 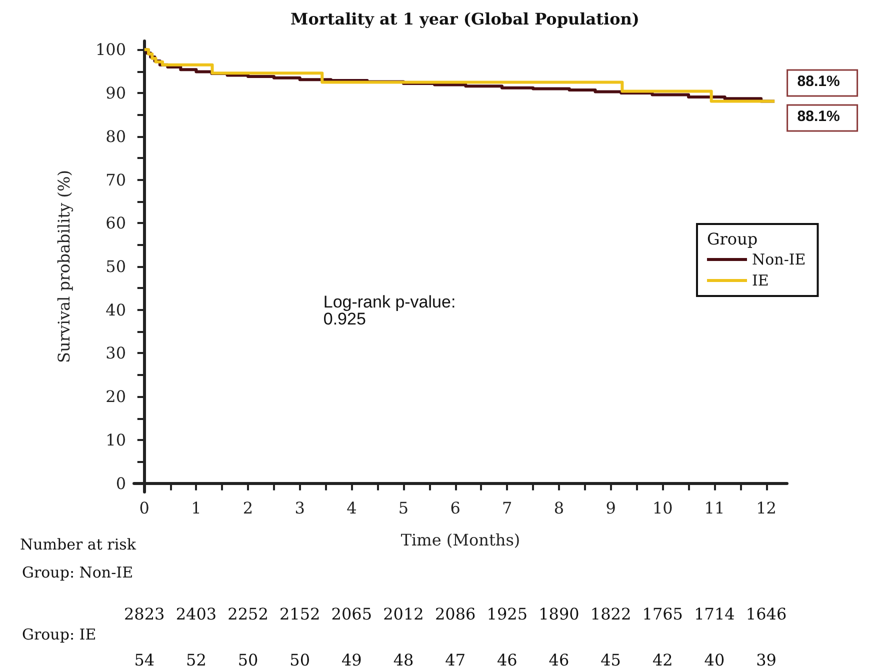 What do you see at coordinates (714, 508) in the screenshot?
I see `x-tick-label: 11` at bounding box center [714, 508].